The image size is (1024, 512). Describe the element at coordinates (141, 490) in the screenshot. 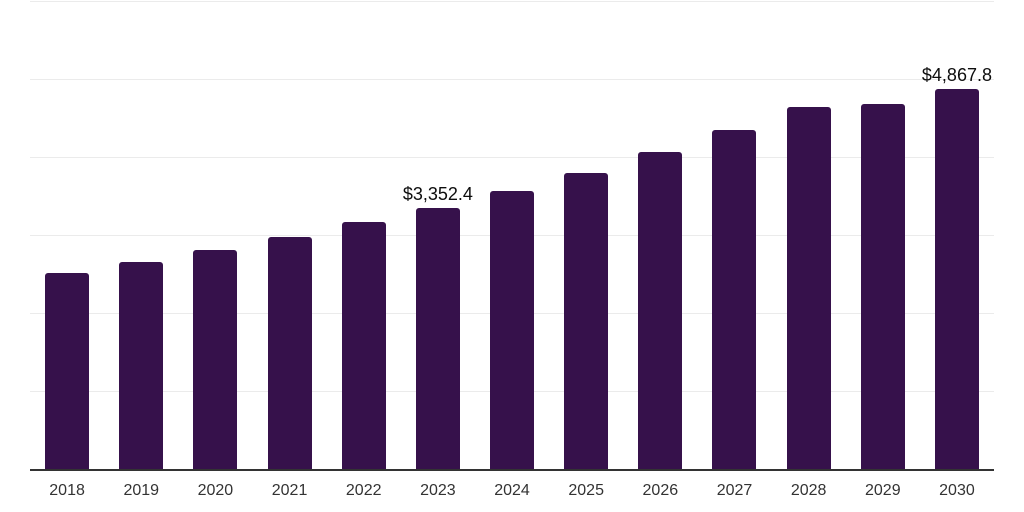

I see `x-tick-label-2019: 2019` at that location.